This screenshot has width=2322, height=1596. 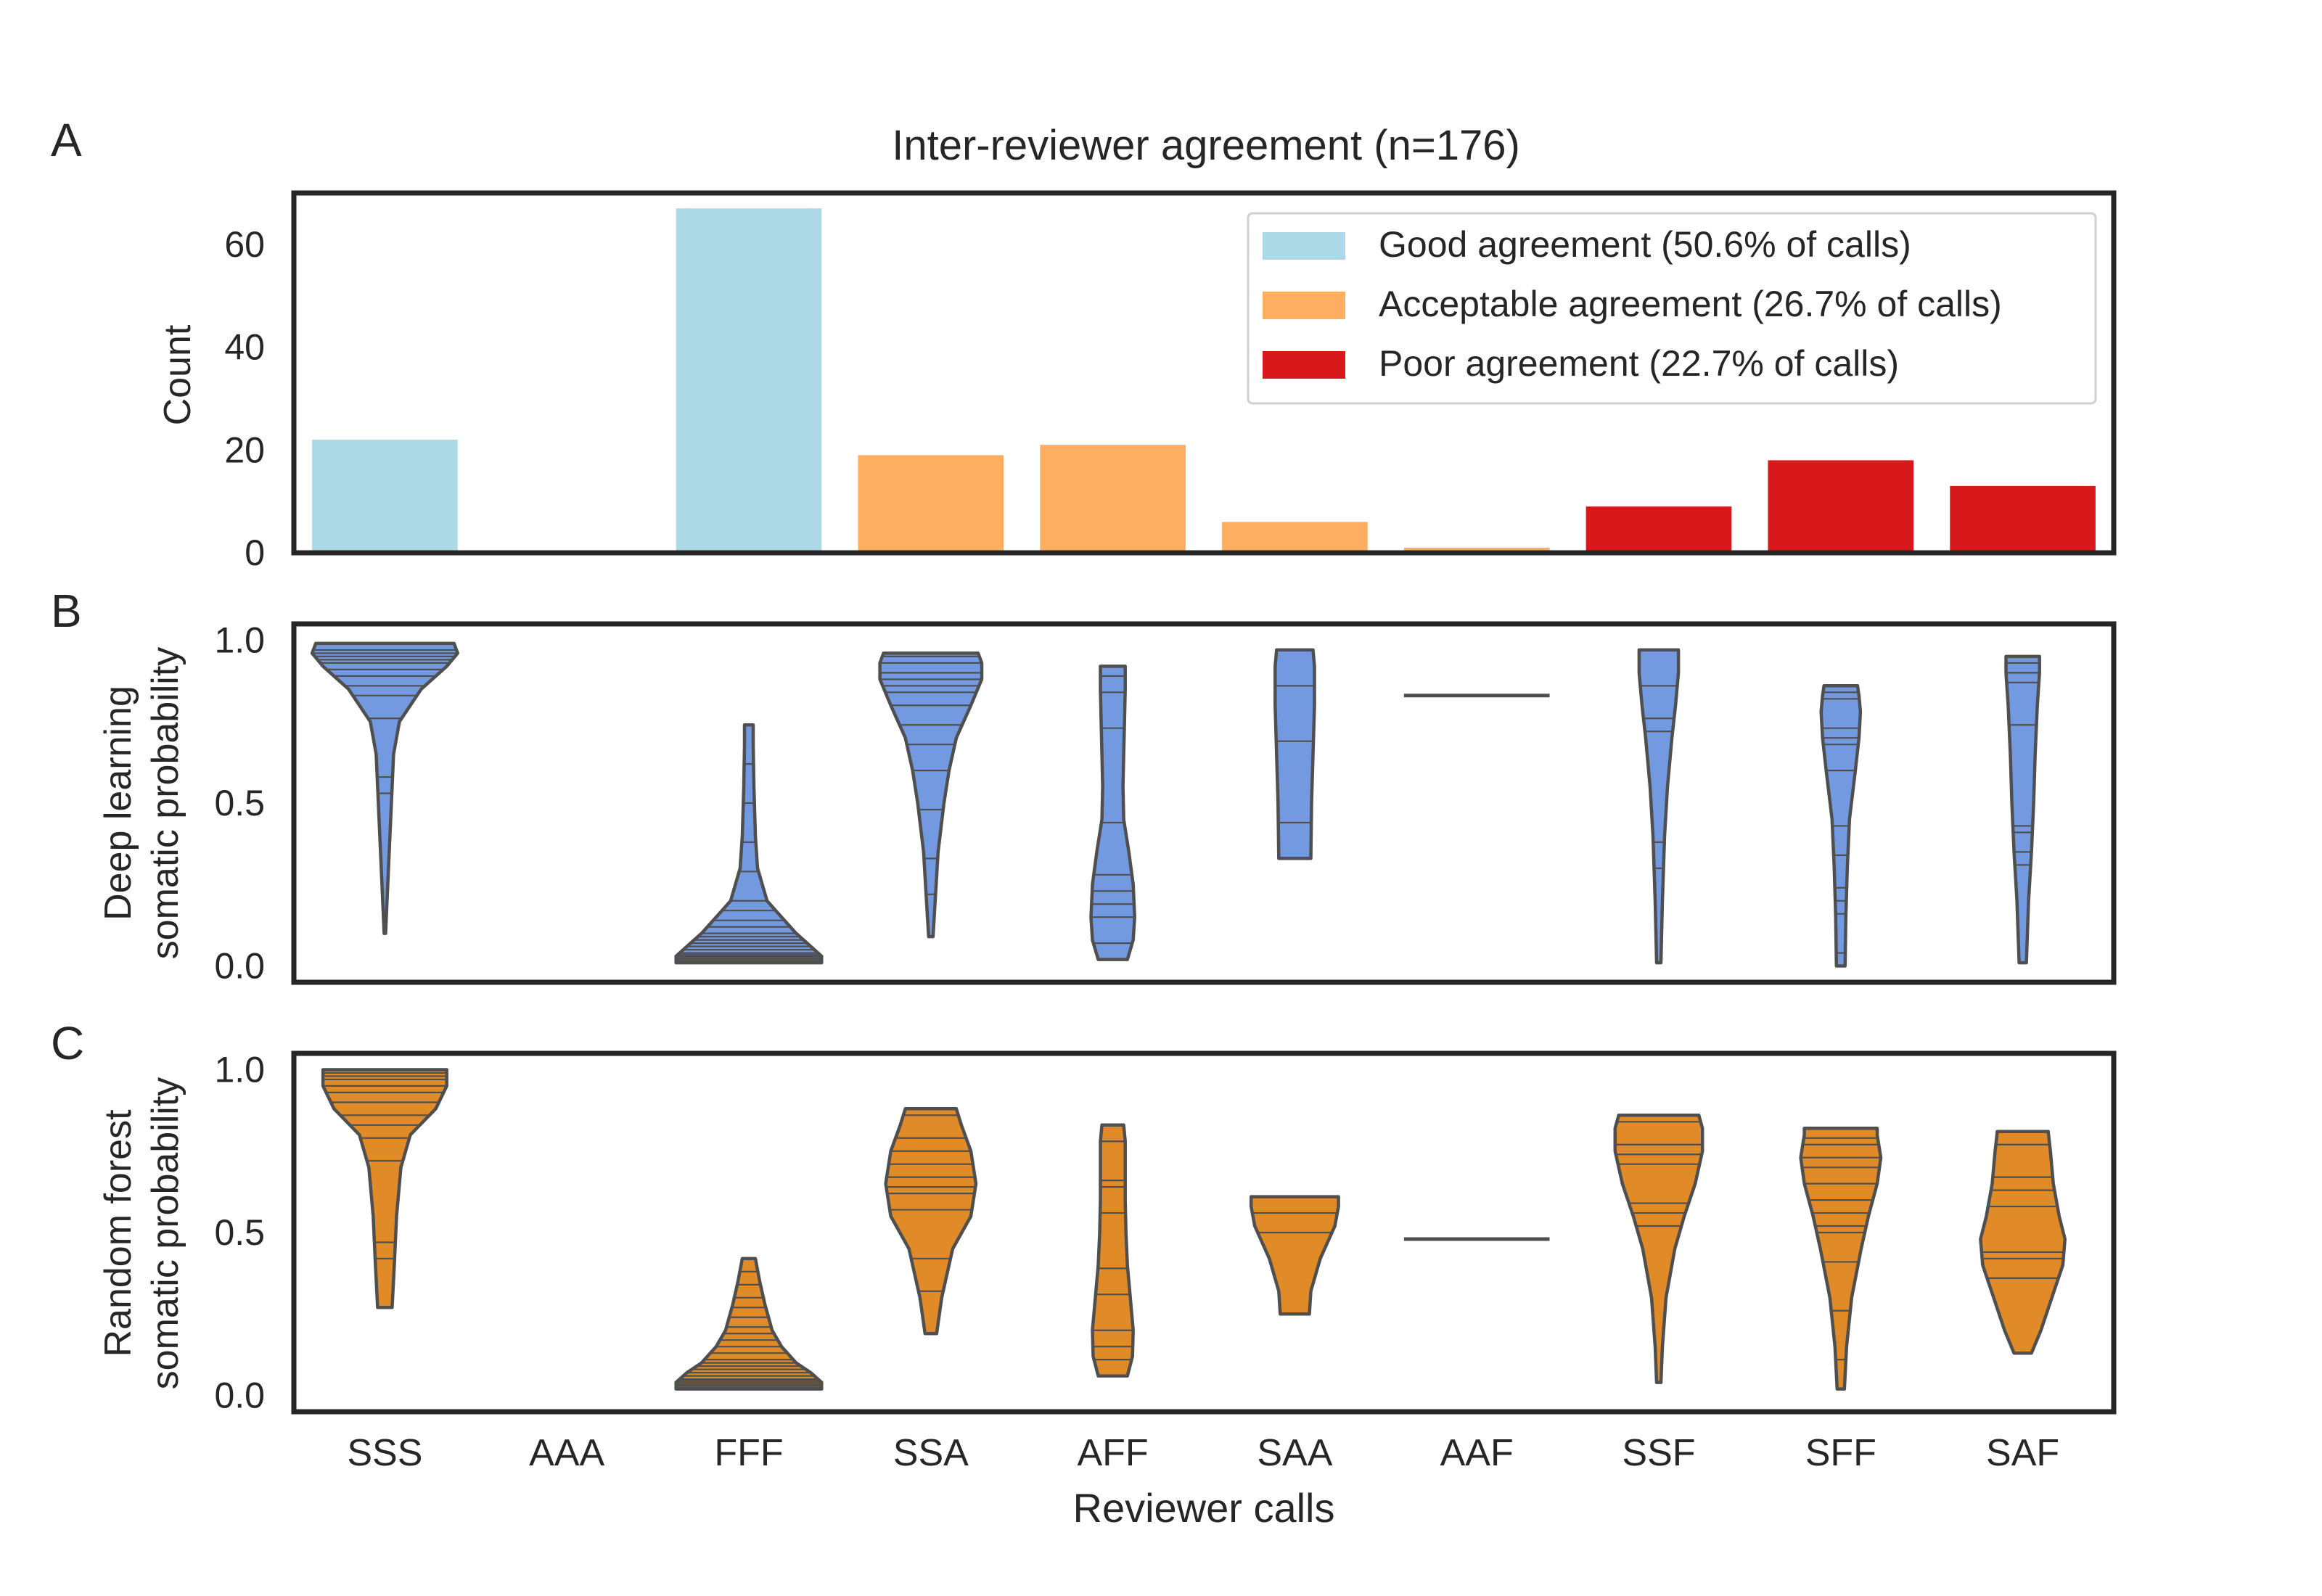 What do you see at coordinates (244, 245) in the screenshot?
I see `y-tick-label: 60` at bounding box center [244, 245].